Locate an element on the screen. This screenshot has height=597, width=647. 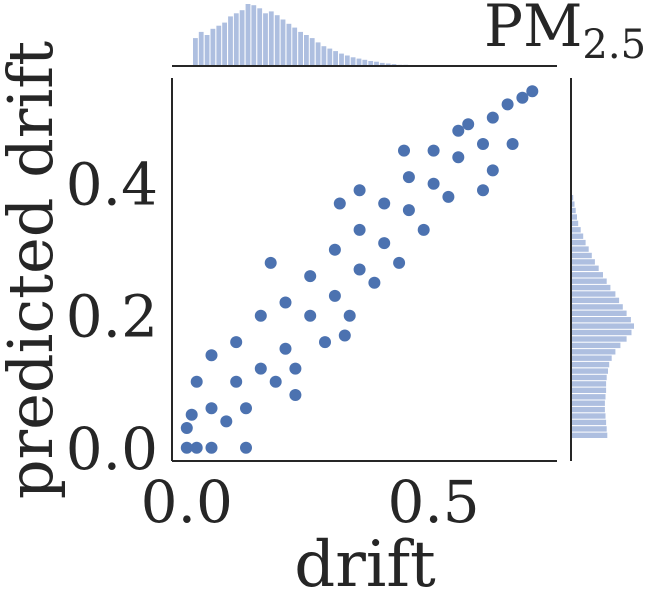
right-marginal-histogram is located at coordinates (603, 316).